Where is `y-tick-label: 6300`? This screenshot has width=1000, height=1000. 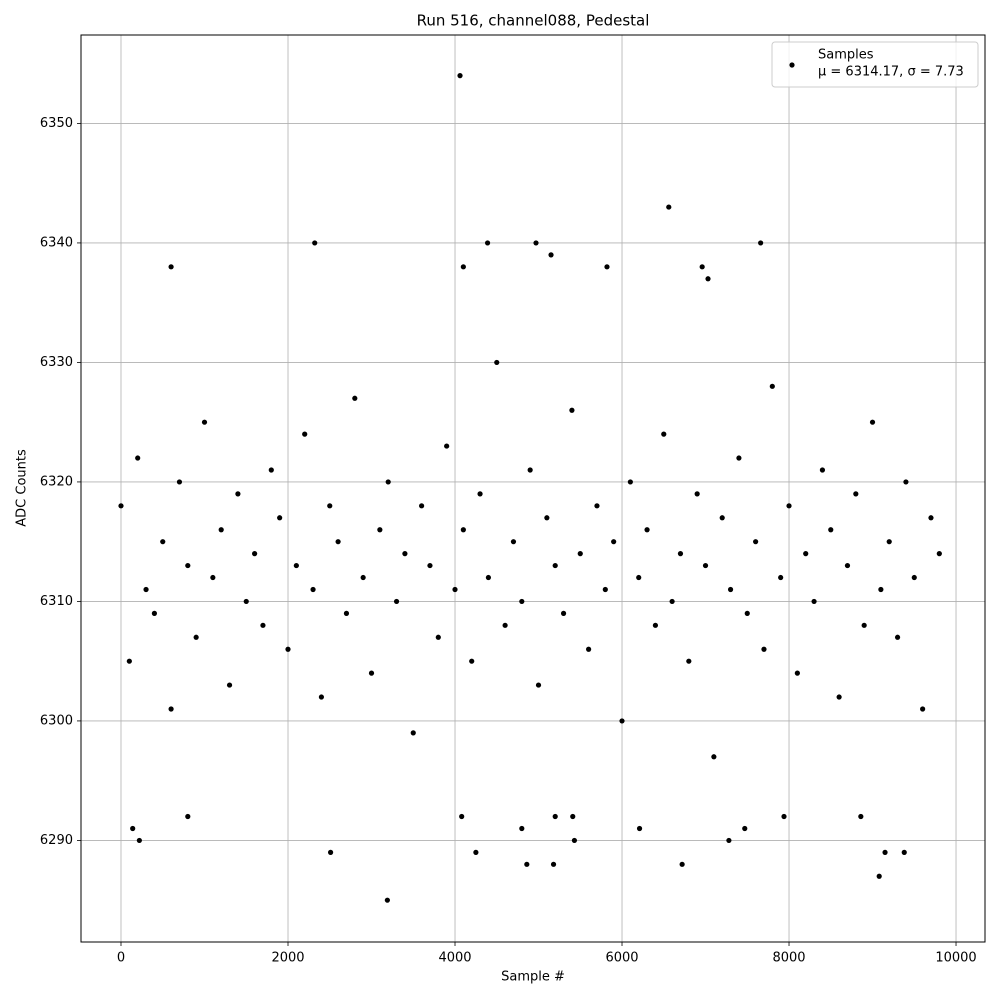 y-tick-label: 6300 is located at coordinates (56, 720).